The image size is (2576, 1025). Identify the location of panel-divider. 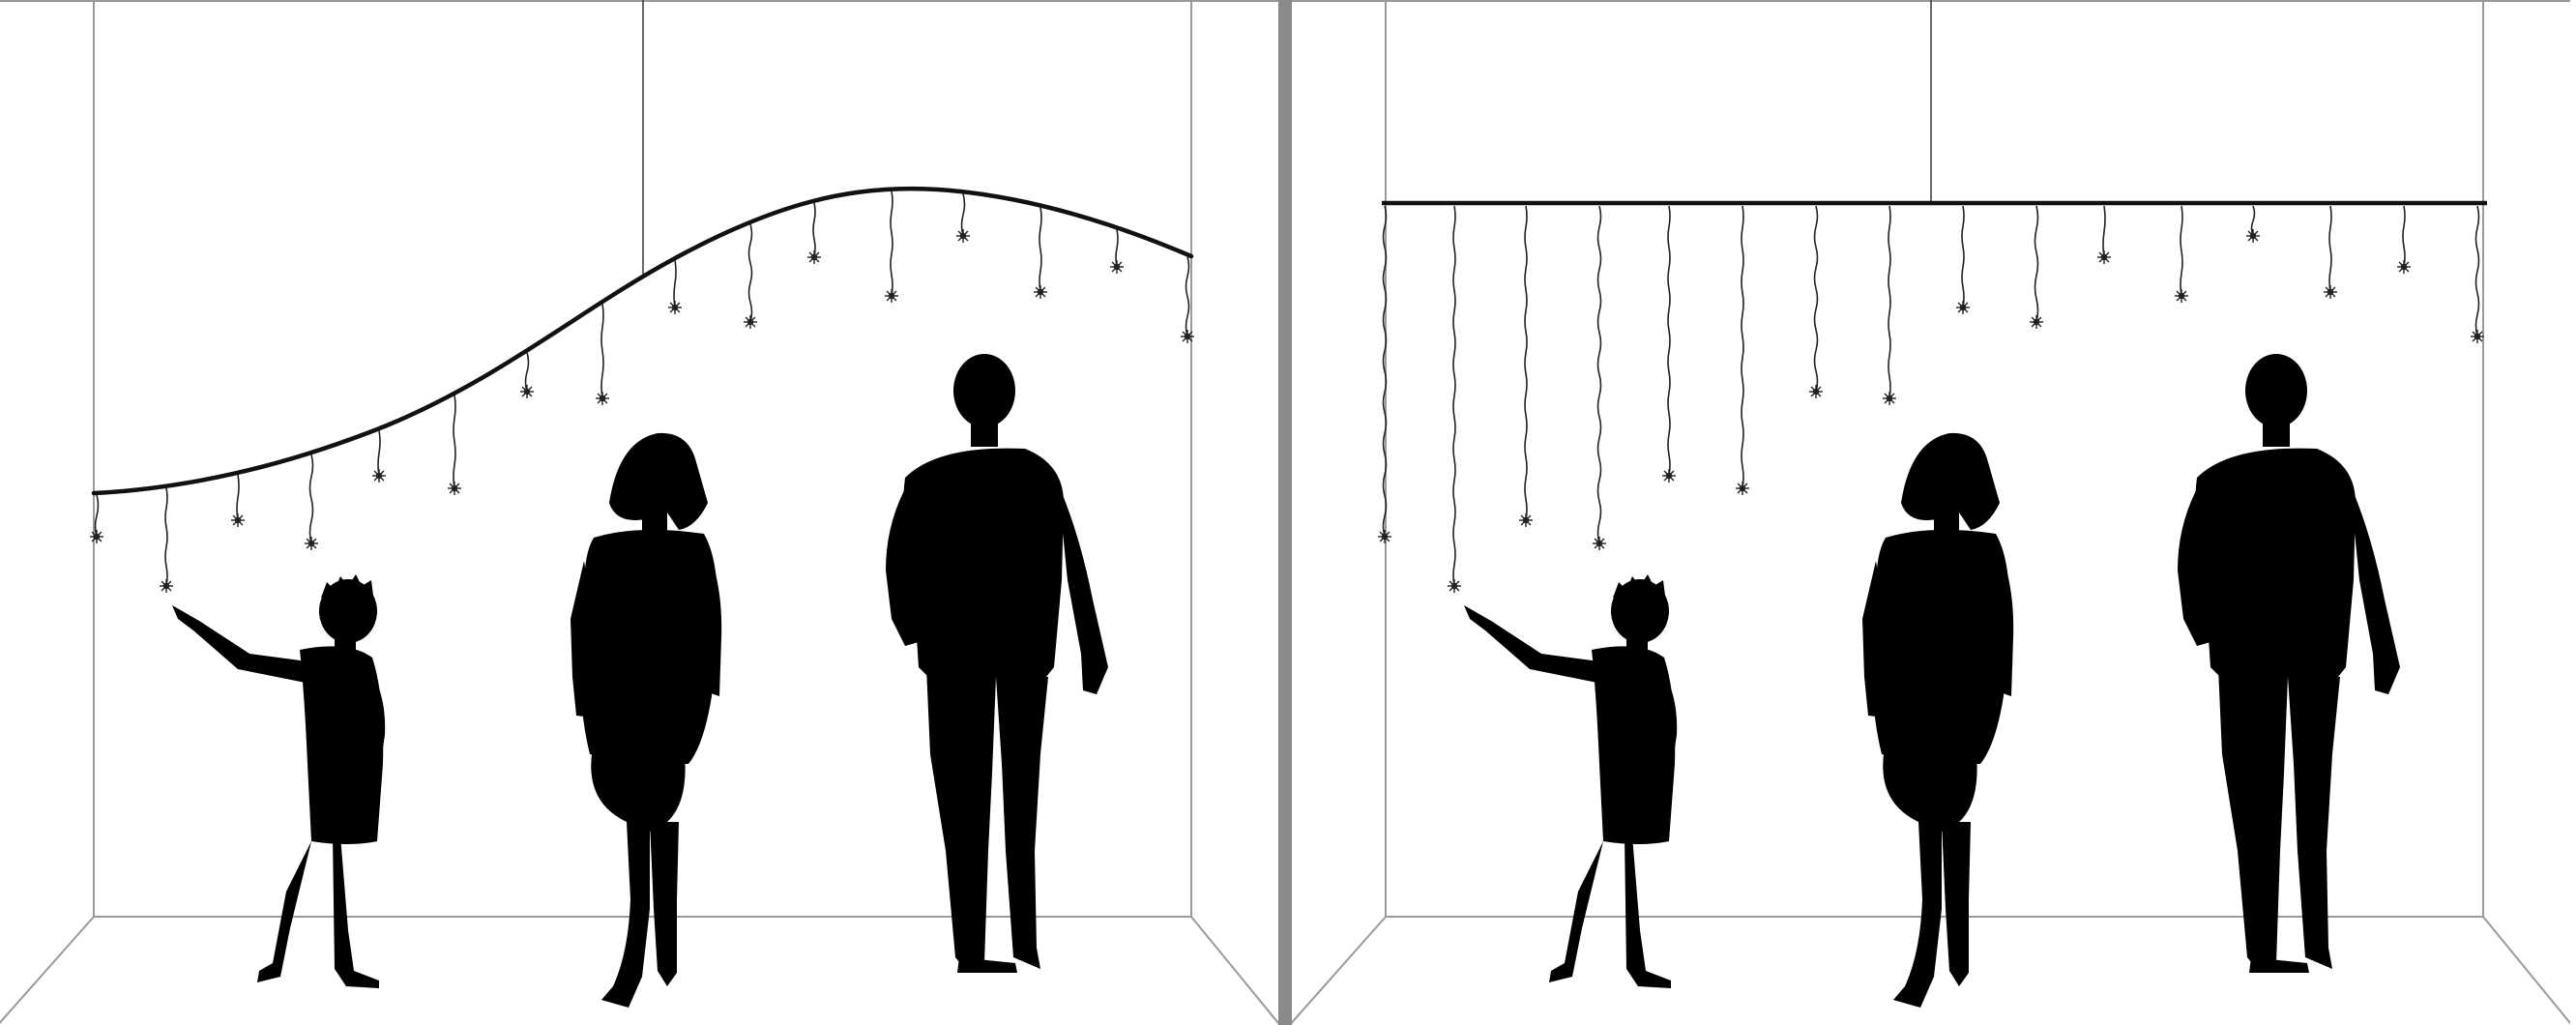
(1285, 512).